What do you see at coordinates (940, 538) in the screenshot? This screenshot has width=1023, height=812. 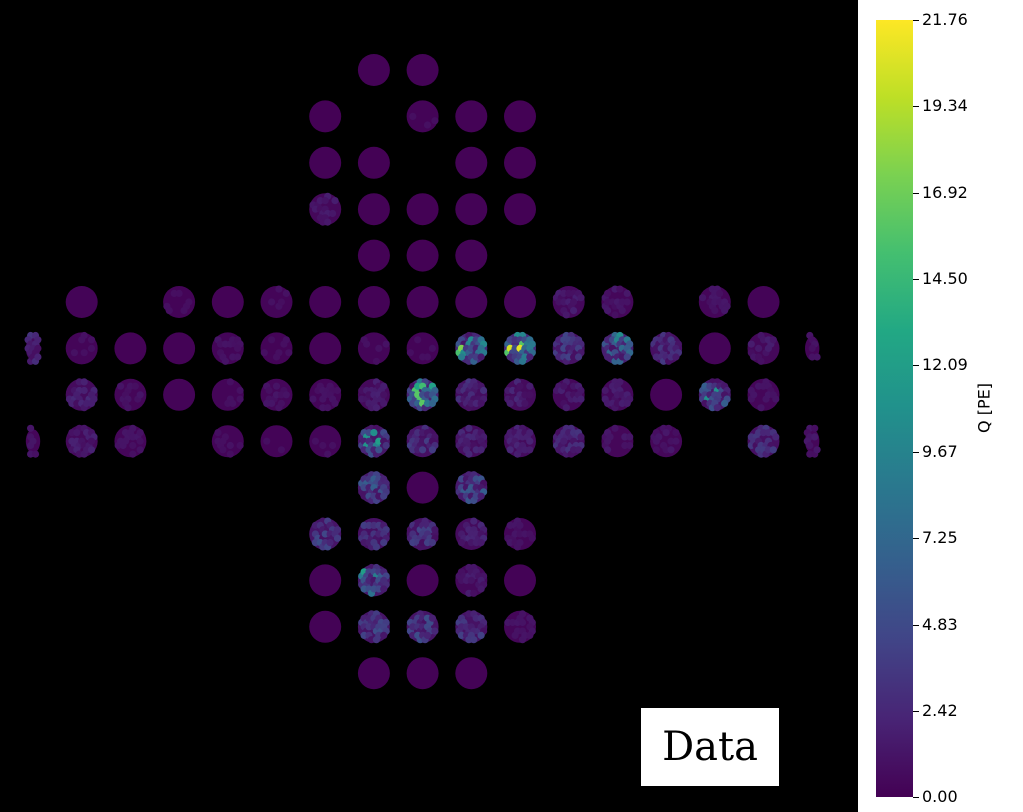 I see `colorbar-tick-label: 7.25` at bounding box center [940, 538].